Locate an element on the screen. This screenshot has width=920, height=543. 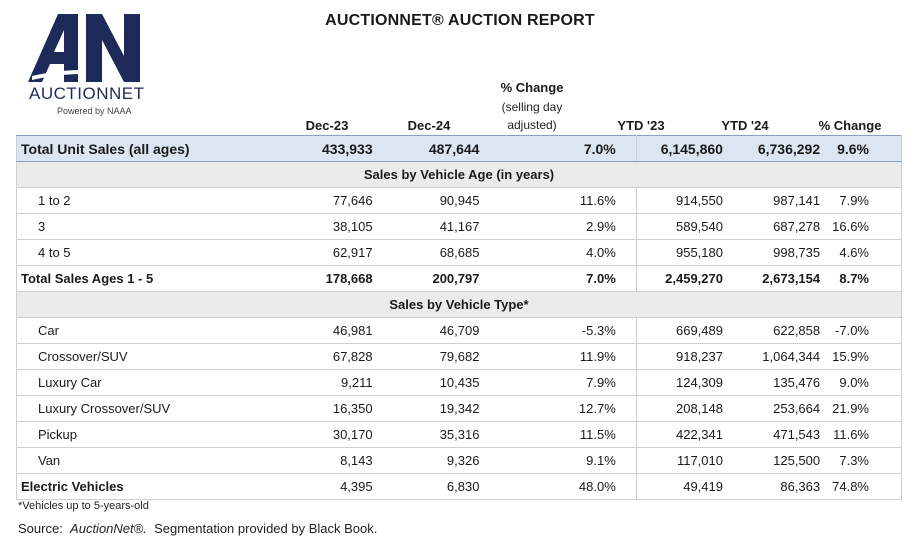
cell-dec24: 41,167 is located at coordinates (440, 226).